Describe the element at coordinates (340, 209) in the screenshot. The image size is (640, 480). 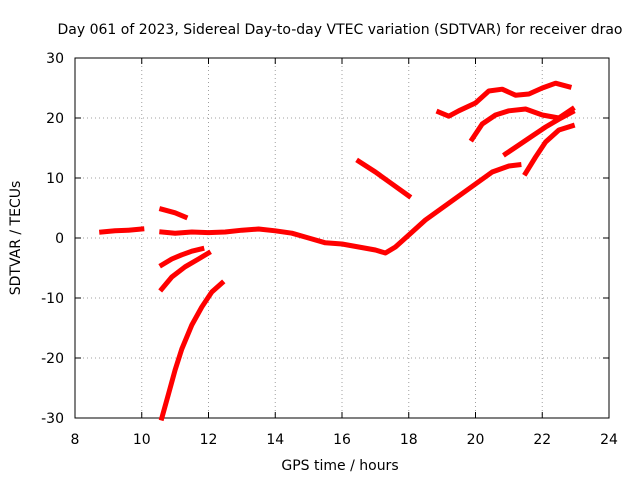
I see `trace-main` at that location.